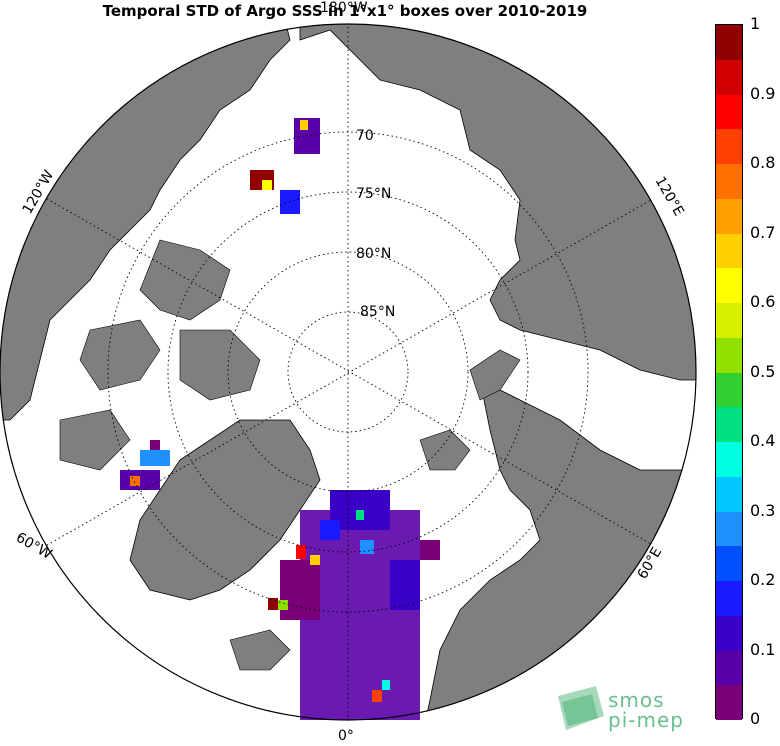 Image resolution: width=780 pixels, height=746 pixels. Describe the element at coordinates (495, 375) in the screenshot. I see `land-novaya-zemlya` at that location.